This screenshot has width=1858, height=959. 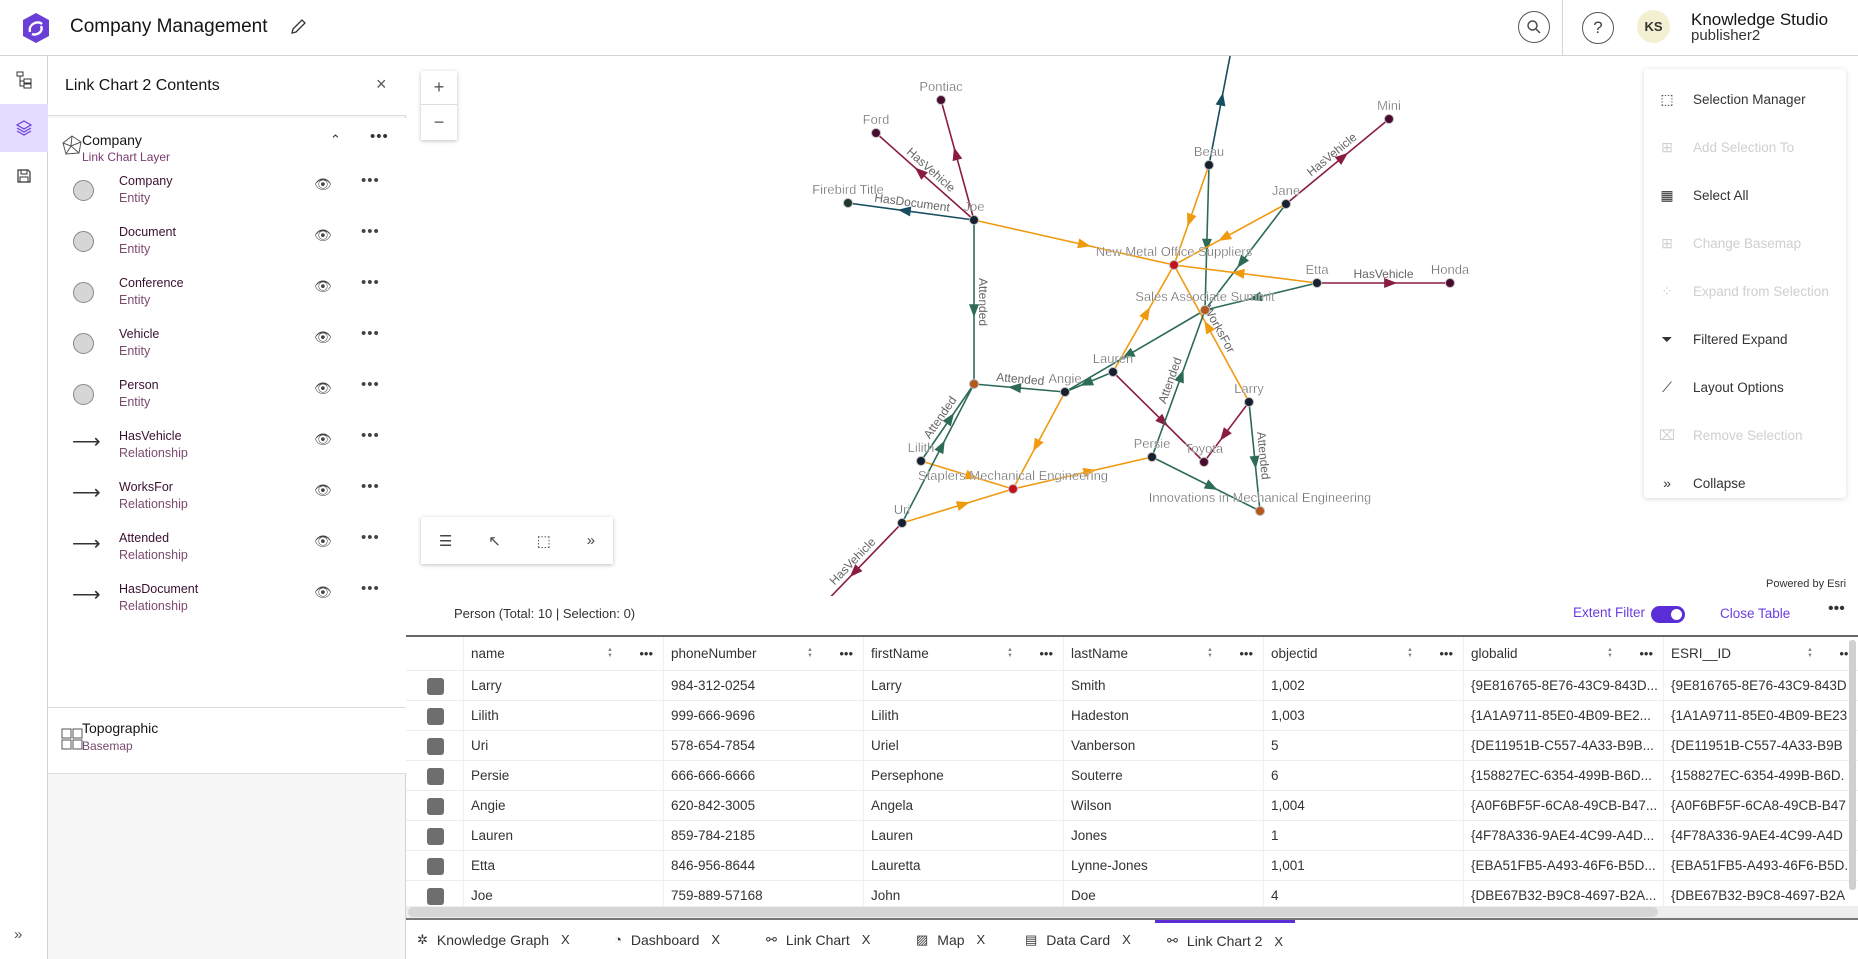 What do you see at coordinates (1755, 613) in the screenshot?
I see `close-table-button: Close Table` at bounding box center [1755, 613].